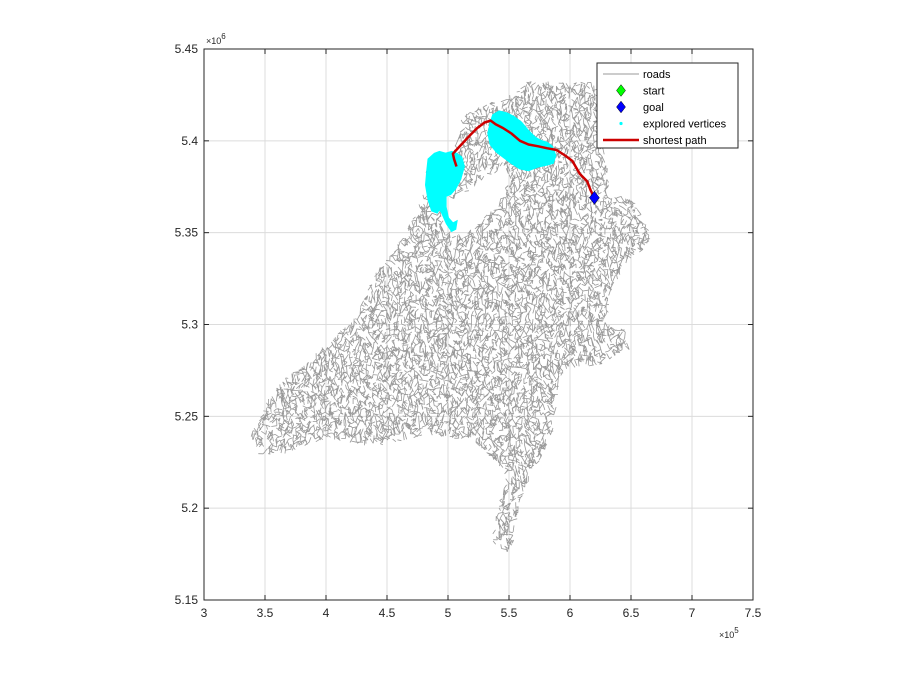 This screenshot has height=673, width=923. Describe the element at coordinates (189, 508) in the screenshot. I see `y-tick-label: 5.2` at that location.